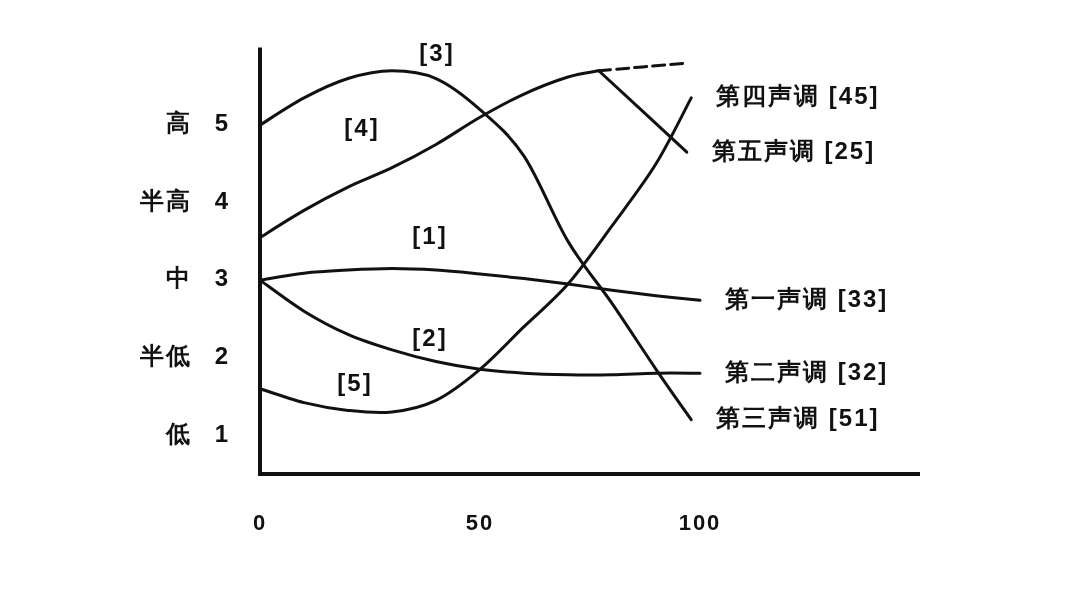 This screenshot has width=1080, height=589. I want to click on annotation: [1], so click(430, 236).